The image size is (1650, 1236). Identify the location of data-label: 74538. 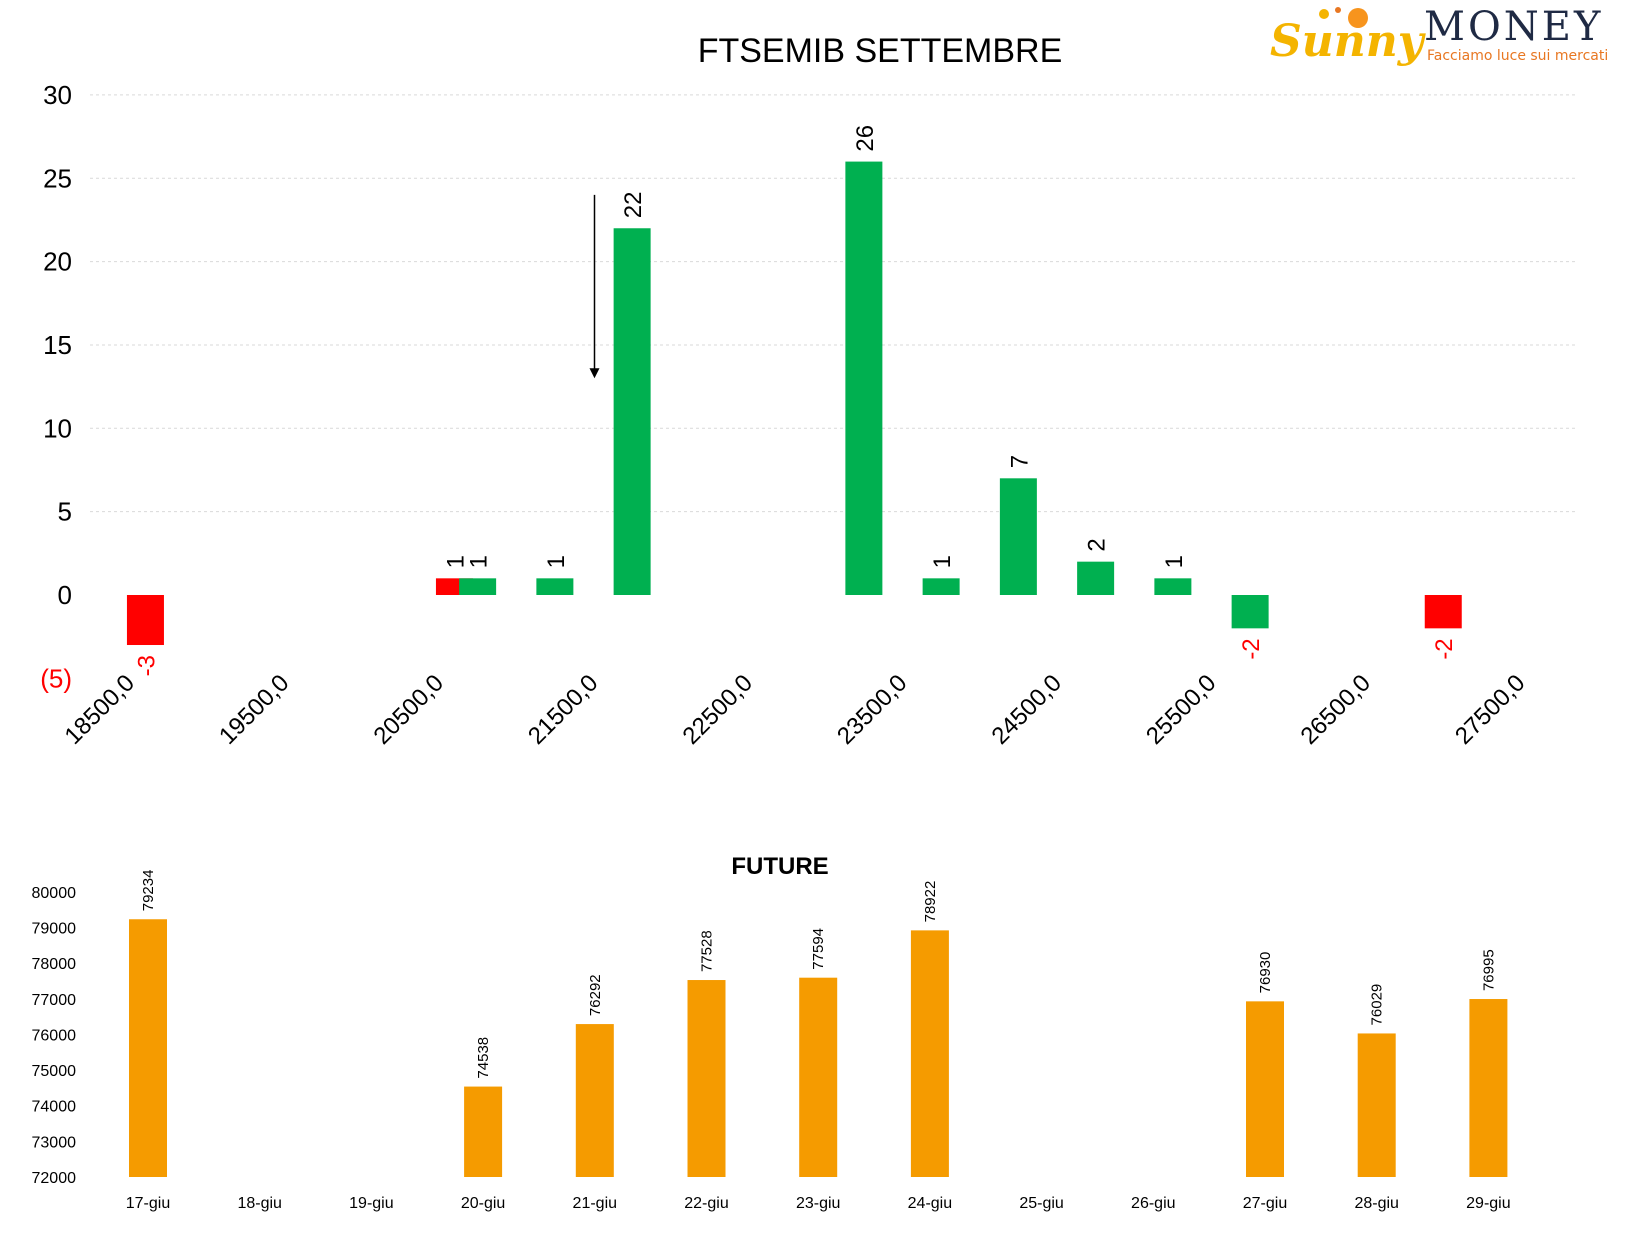
(483, 1058).